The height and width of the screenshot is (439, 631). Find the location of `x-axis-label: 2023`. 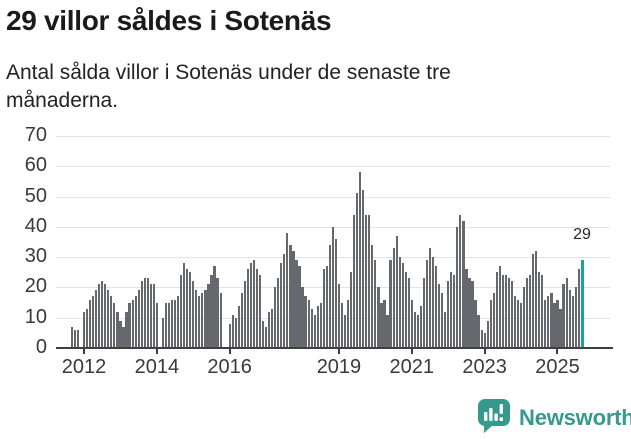

x-axis-label: 2023 is located at coordinates (484, 367).